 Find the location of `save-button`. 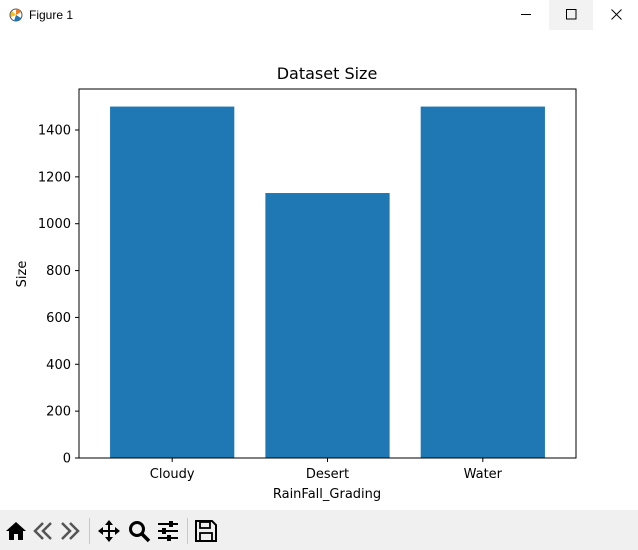

save-button is located at coordinates (206, 531).